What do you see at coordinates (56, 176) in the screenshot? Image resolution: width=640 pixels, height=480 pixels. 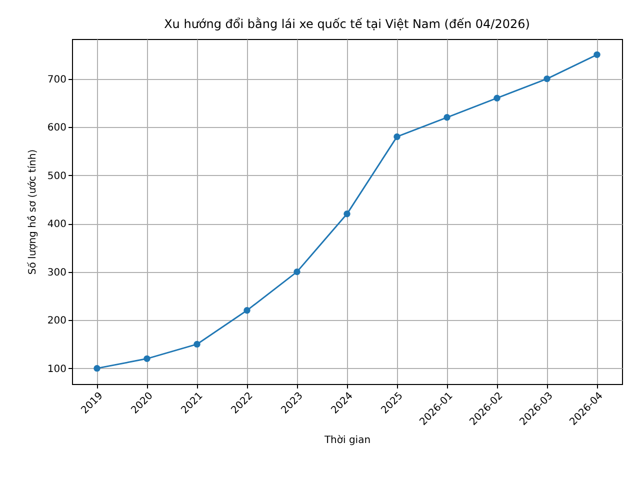 I see `y-tick-label: 500` at bounding box center [56, 176].